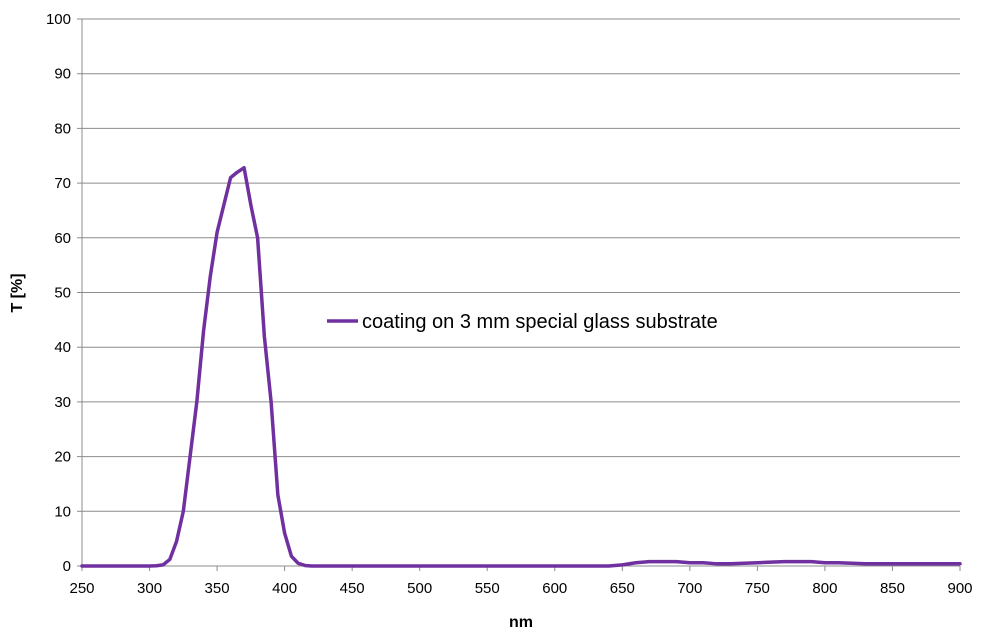 This screenshot has height=630, width=990. I want to click on y-tick-label: 20, so click(62, 457).